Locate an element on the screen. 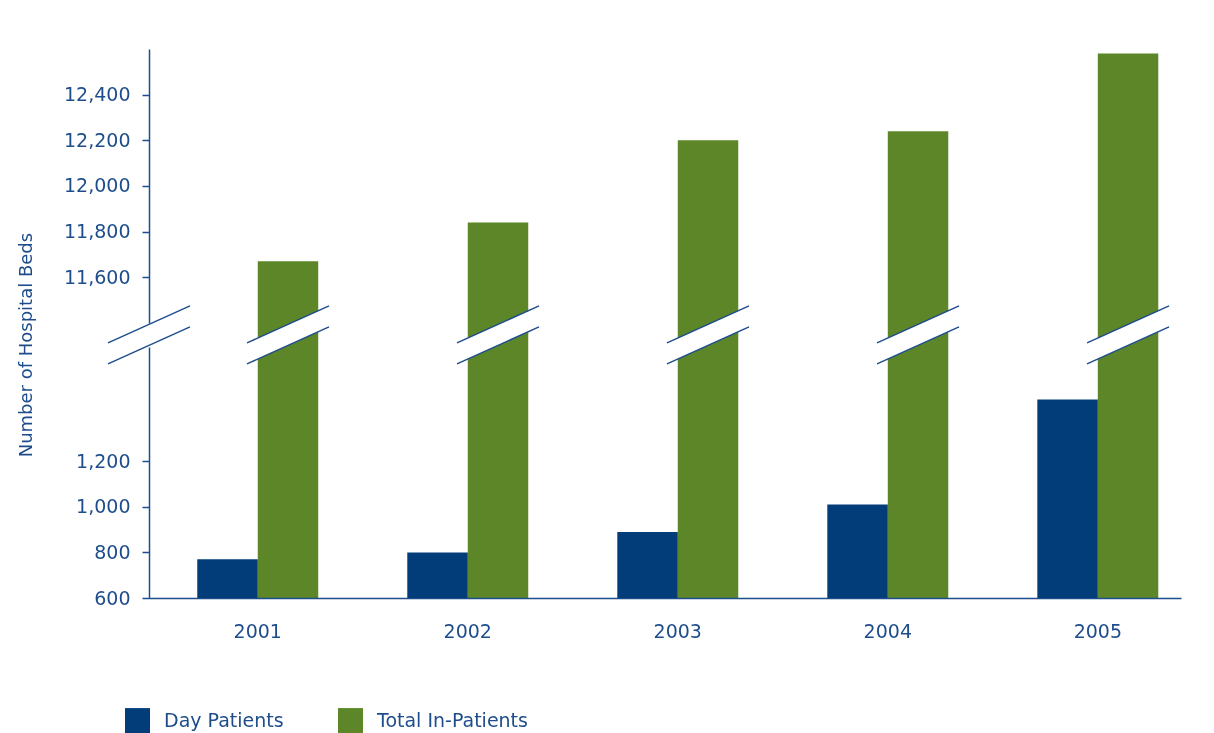  y-tick-label: 12,000 is located at coordinates (97, 185).